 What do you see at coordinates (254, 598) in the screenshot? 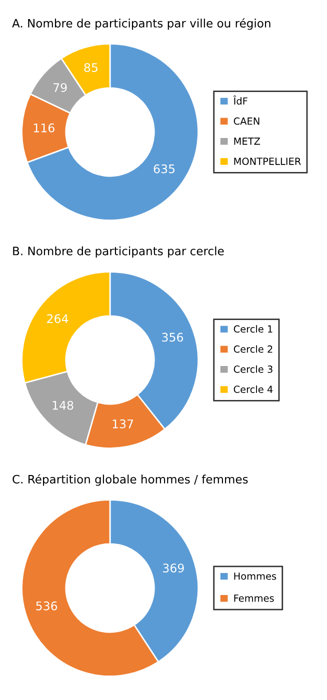
I see `legend-label: Femmes` at bounding box center [254, 598].